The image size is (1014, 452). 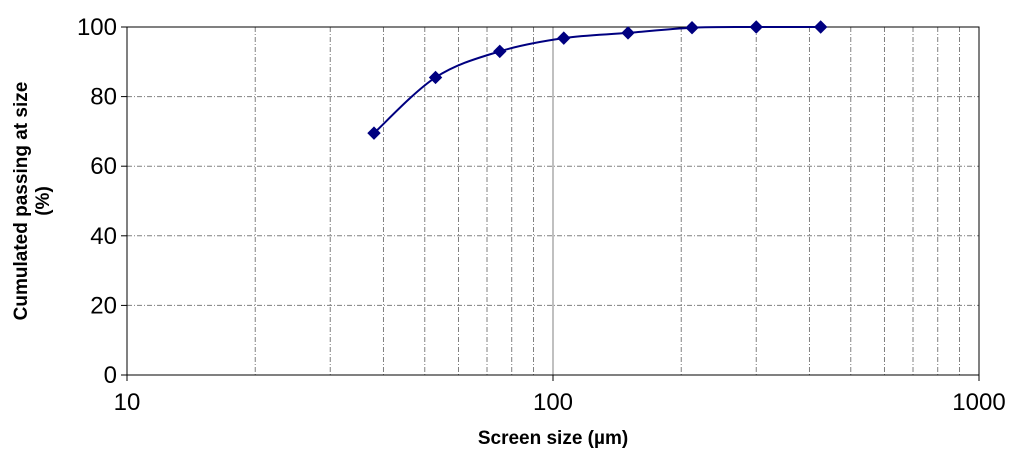 I want to click on y-axis-label-line1: Cumulated passing at size, so click(x=21, y=201).